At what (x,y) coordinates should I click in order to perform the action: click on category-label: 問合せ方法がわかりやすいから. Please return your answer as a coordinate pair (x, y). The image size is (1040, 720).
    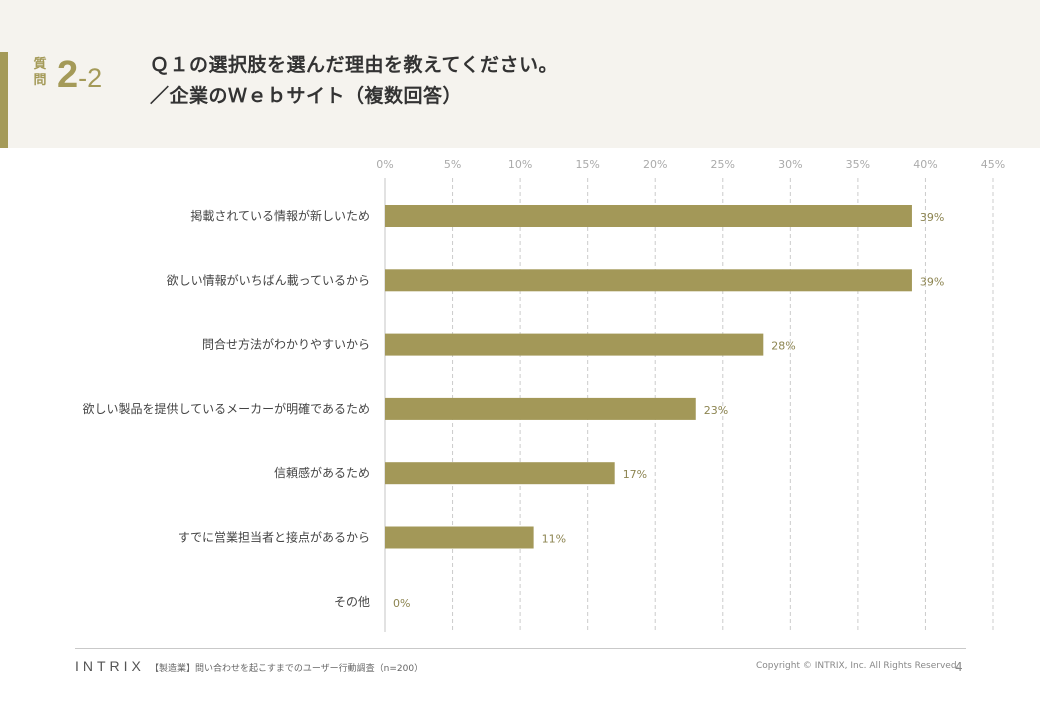
    Looking at the image, I should click on (286, 344).